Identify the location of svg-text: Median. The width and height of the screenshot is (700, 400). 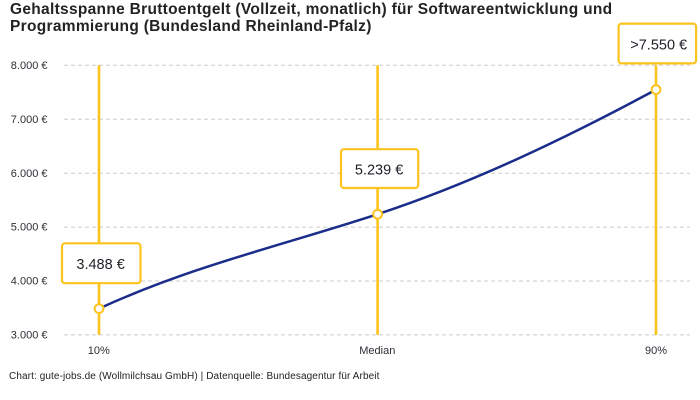
(377, 351).